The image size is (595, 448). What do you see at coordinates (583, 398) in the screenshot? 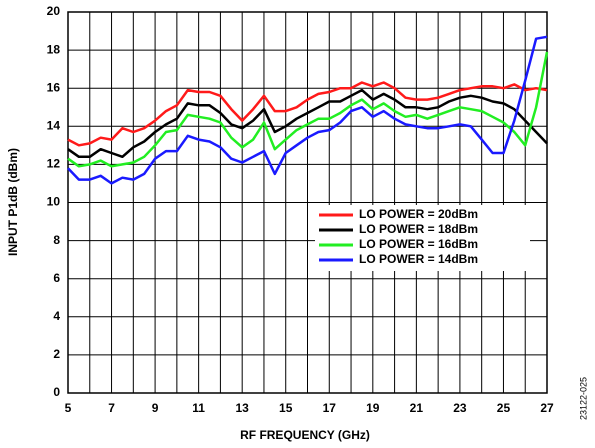
I see `figure-id: 23122-025` at bounding box center [583, 398].